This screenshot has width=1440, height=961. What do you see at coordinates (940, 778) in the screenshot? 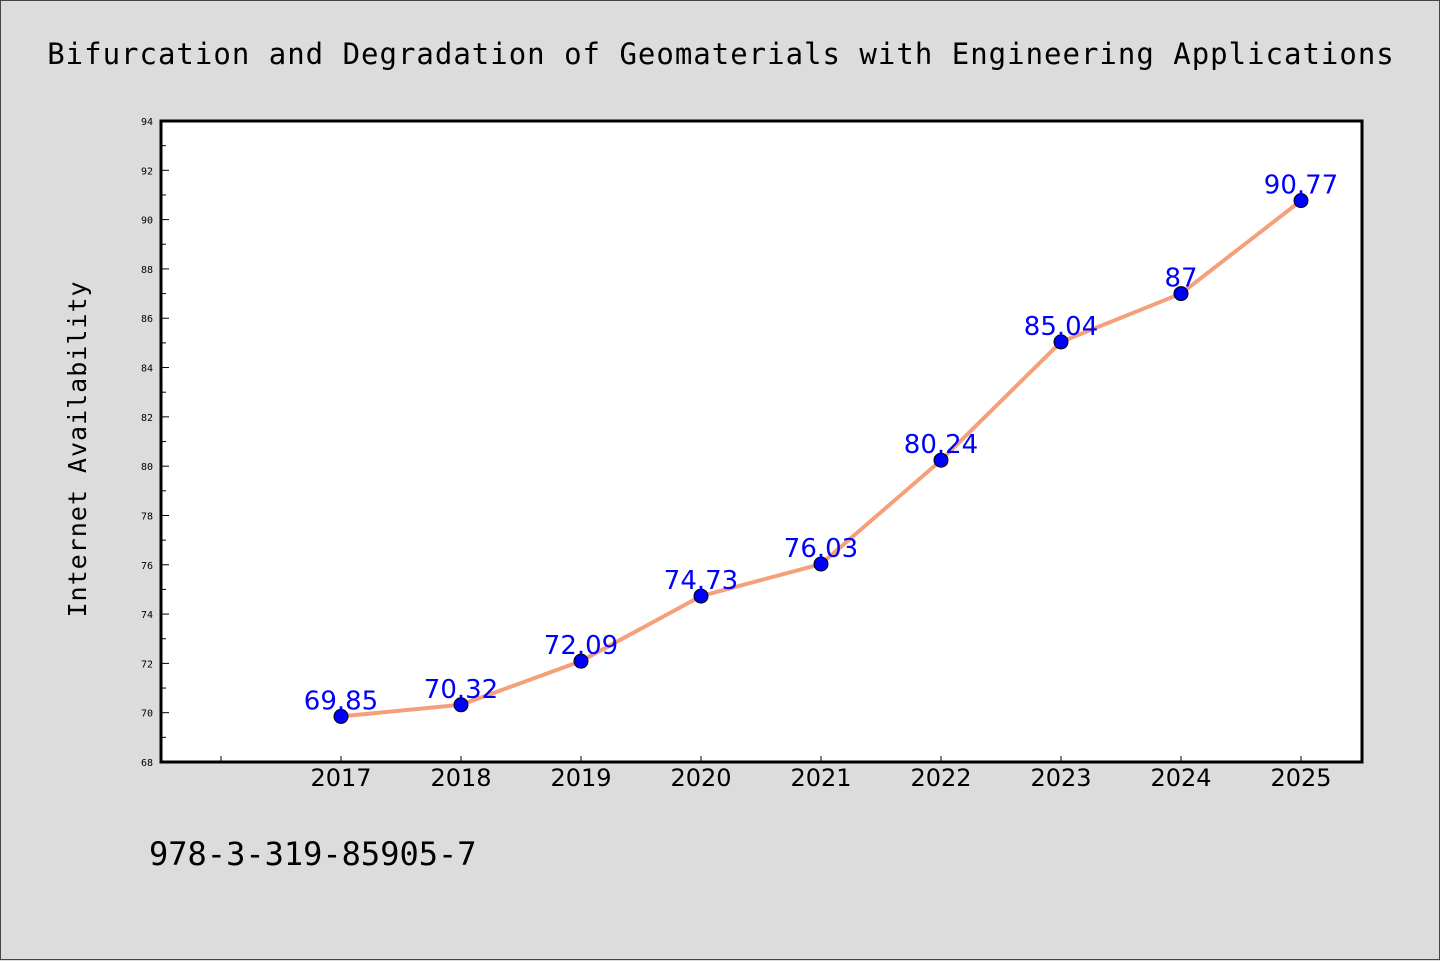
I see `x-tick-label: 2022` at bounding box center [940, 778].